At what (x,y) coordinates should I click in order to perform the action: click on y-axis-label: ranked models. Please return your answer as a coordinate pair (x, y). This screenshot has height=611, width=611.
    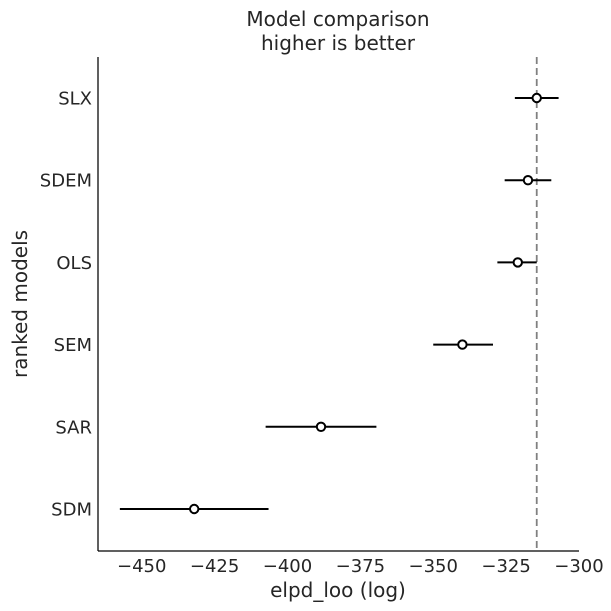
    Looking at the image, I should click on (20, 304).